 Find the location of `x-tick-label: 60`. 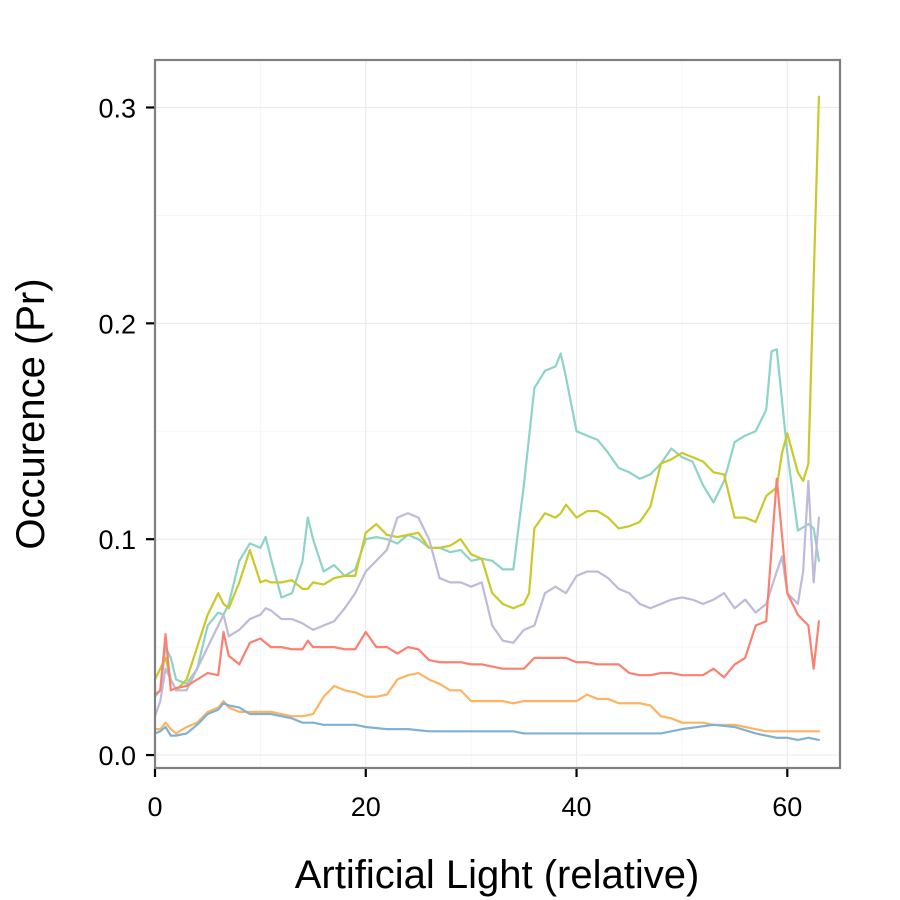

x-tick-label: 60 is located at coordinates (787, 807).